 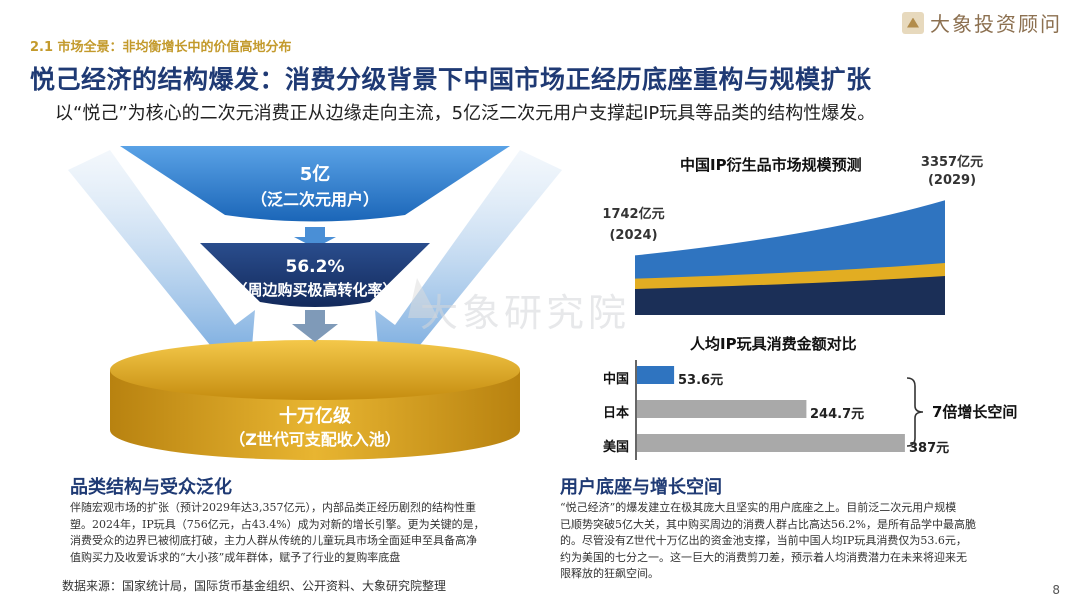 I want to click on bracket-icon, so click(x=915, y=412).